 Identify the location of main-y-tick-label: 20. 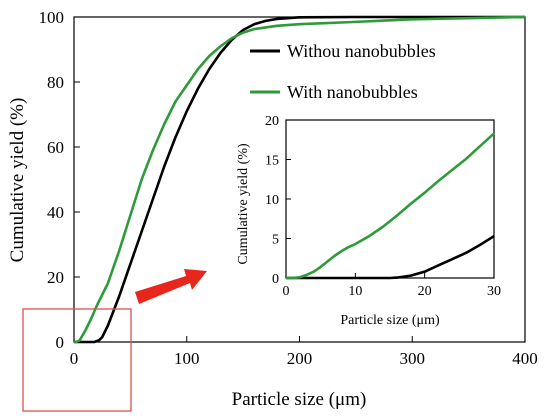
(55, 277).